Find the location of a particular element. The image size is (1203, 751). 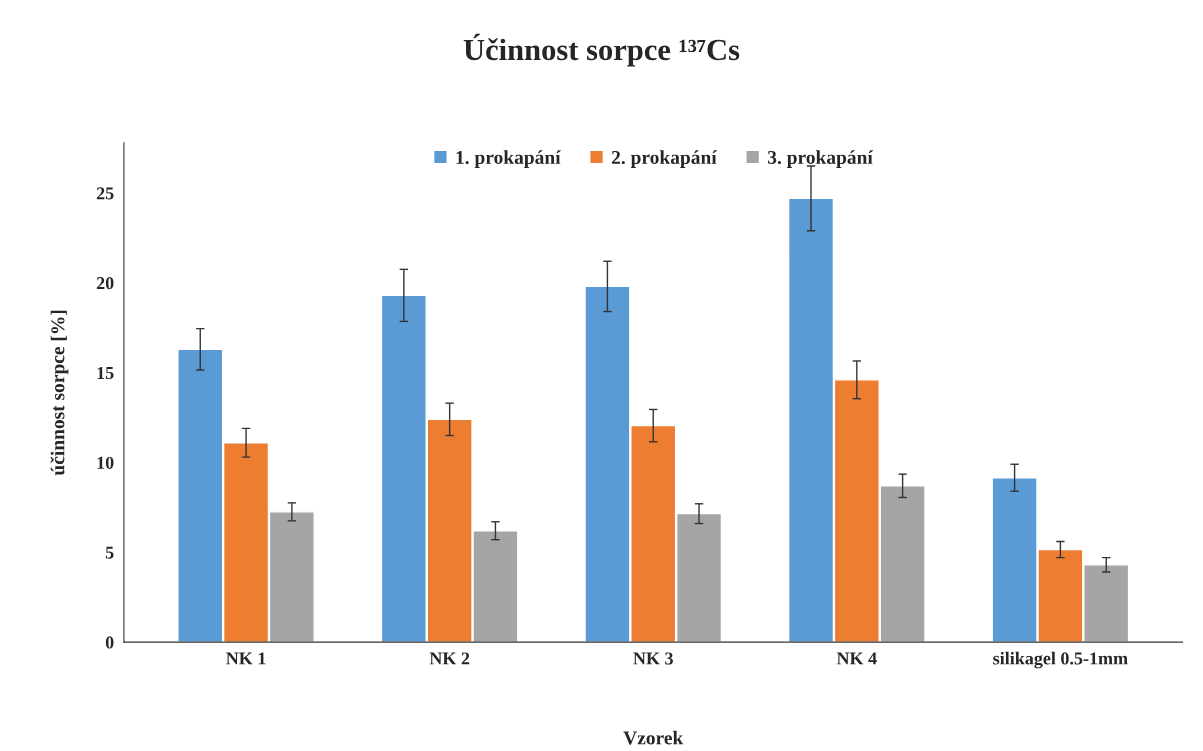

x-tick-label: NK 2 is located at coordinates (449, 658).